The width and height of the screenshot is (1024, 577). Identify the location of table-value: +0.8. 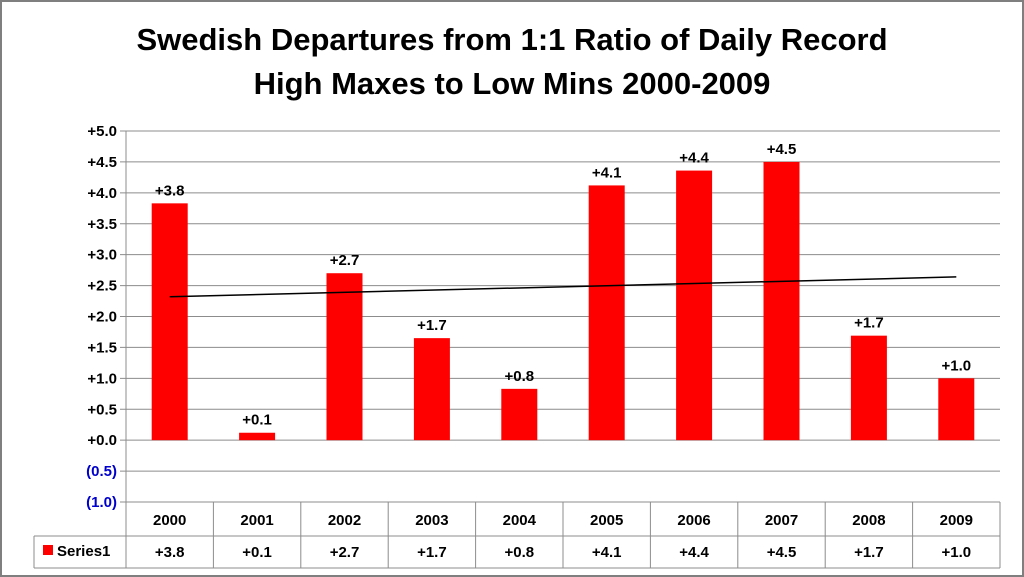
(519, 552).